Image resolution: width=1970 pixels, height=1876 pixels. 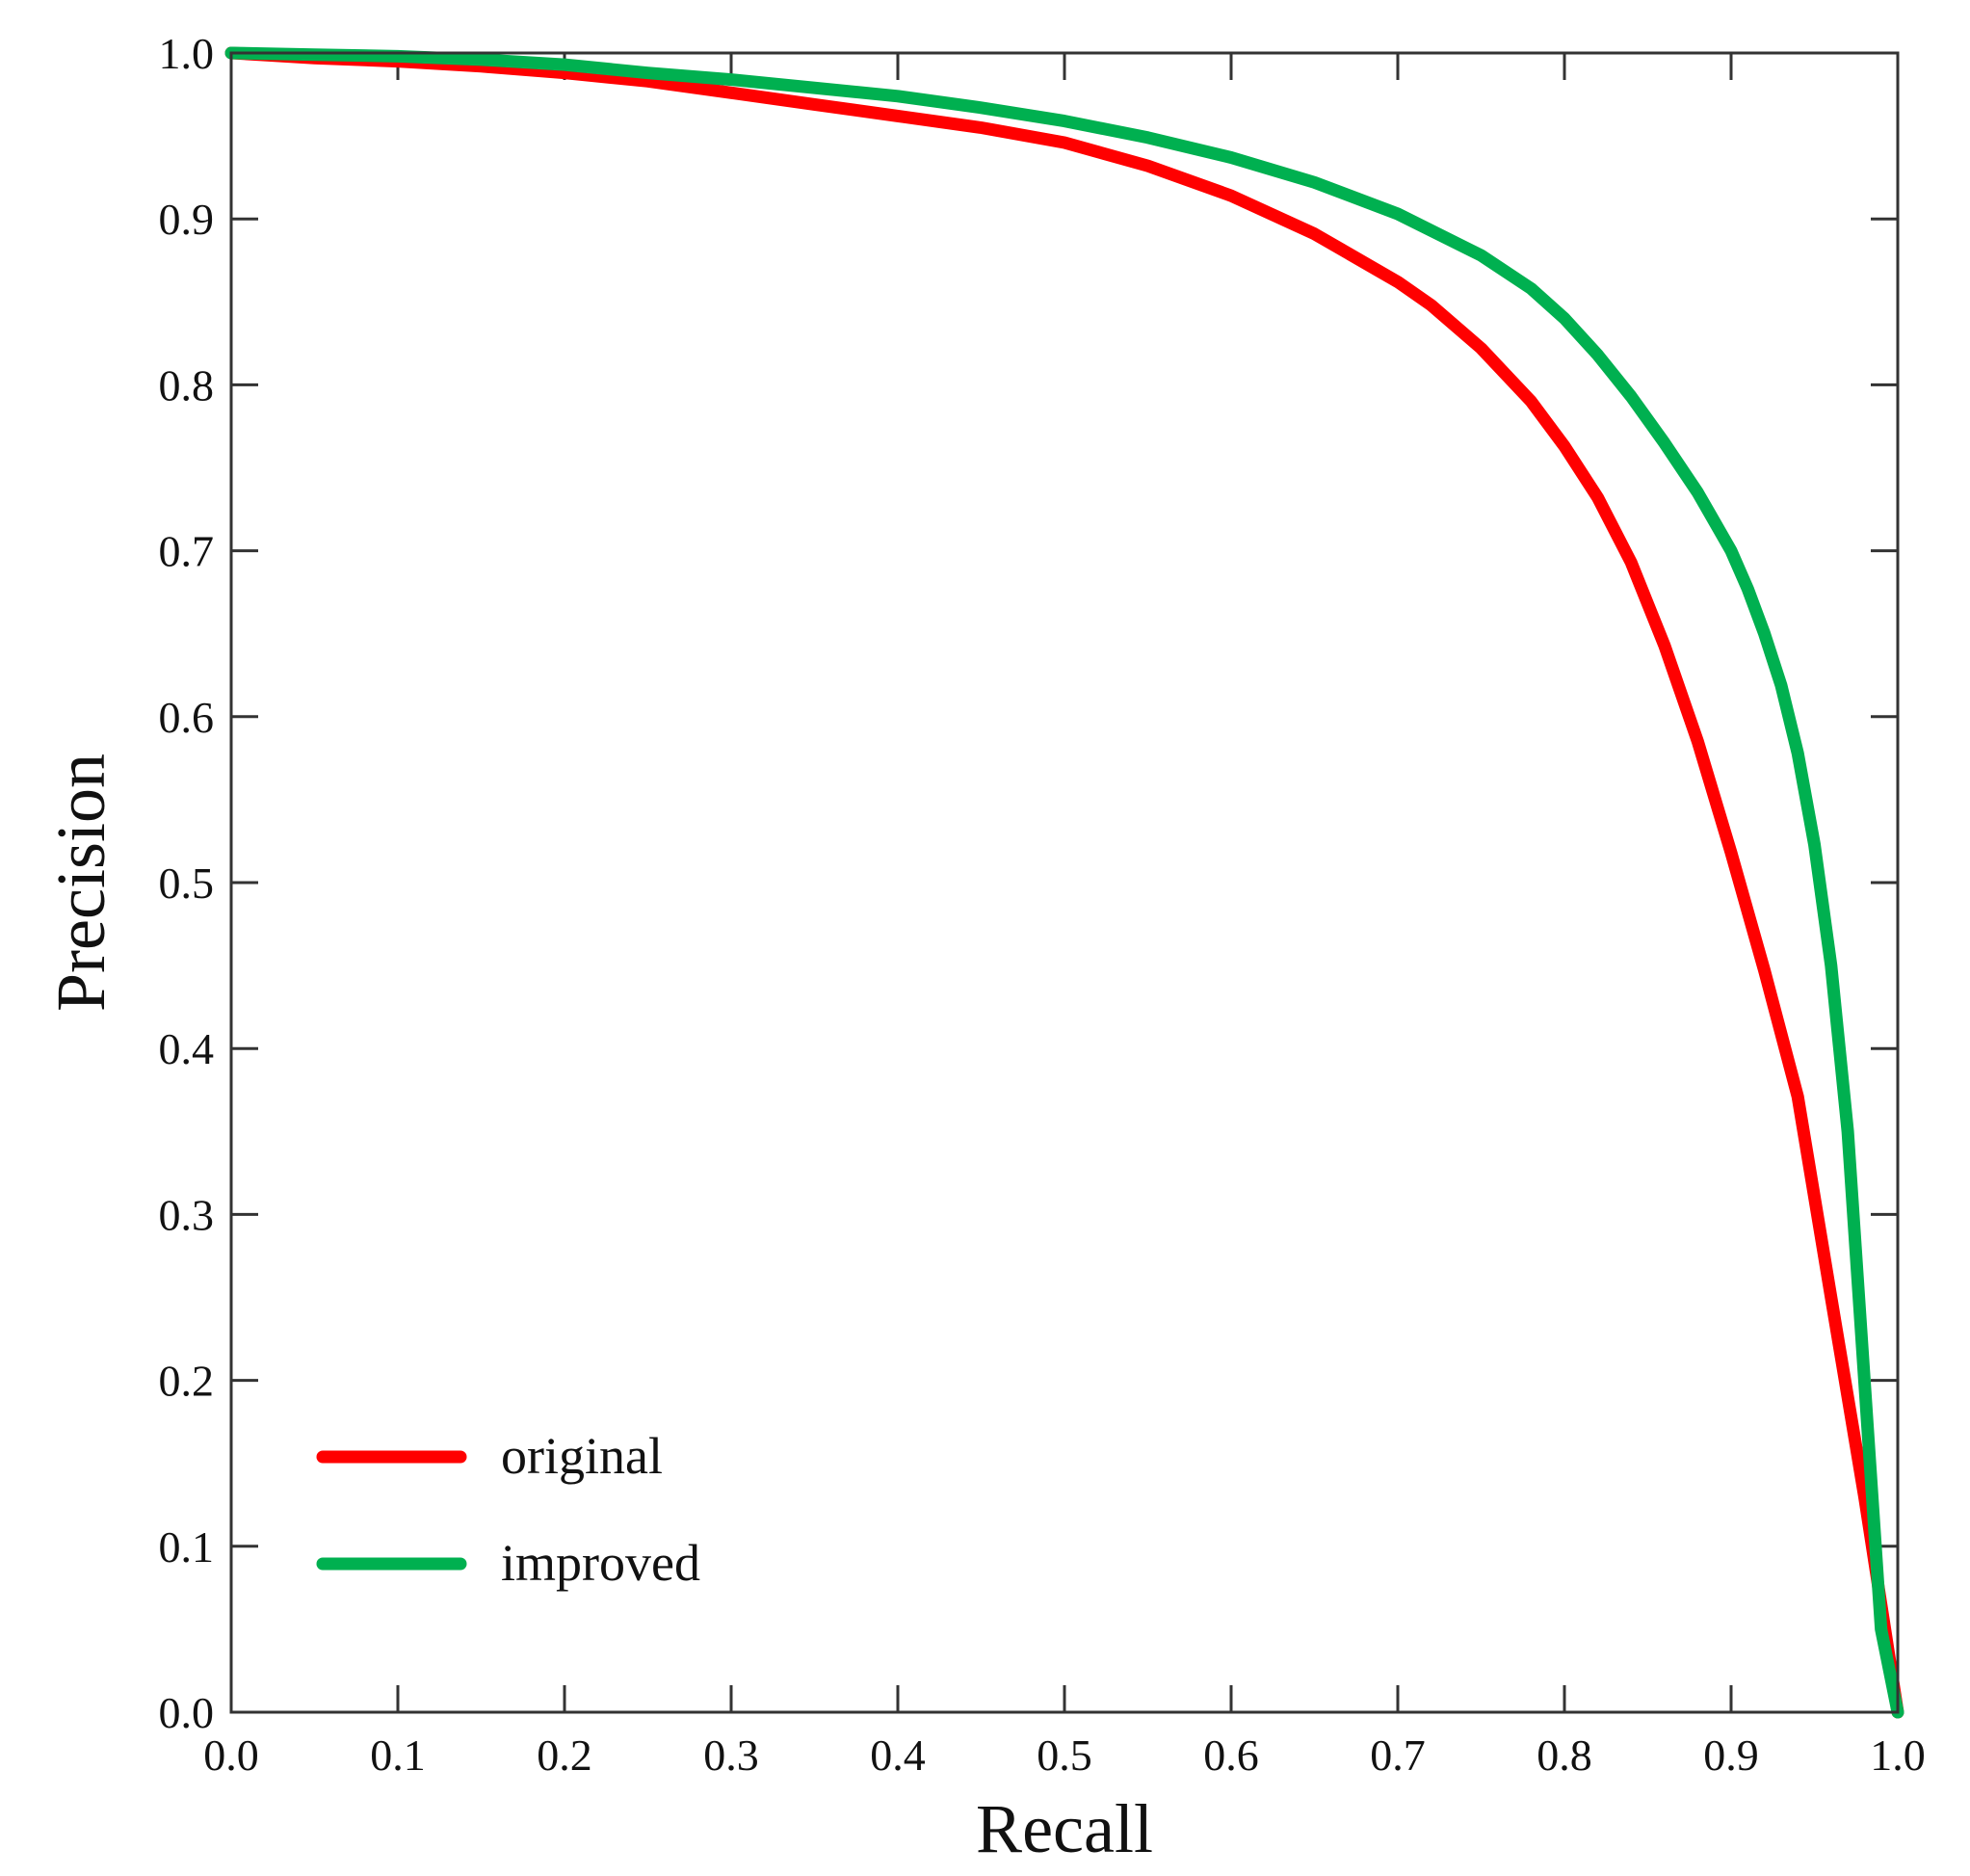 What do you see at coordinates (1565, 1756) in the screenshot?
I see `x-tick-label: 0.8` at bounding box center [1565, 1756].